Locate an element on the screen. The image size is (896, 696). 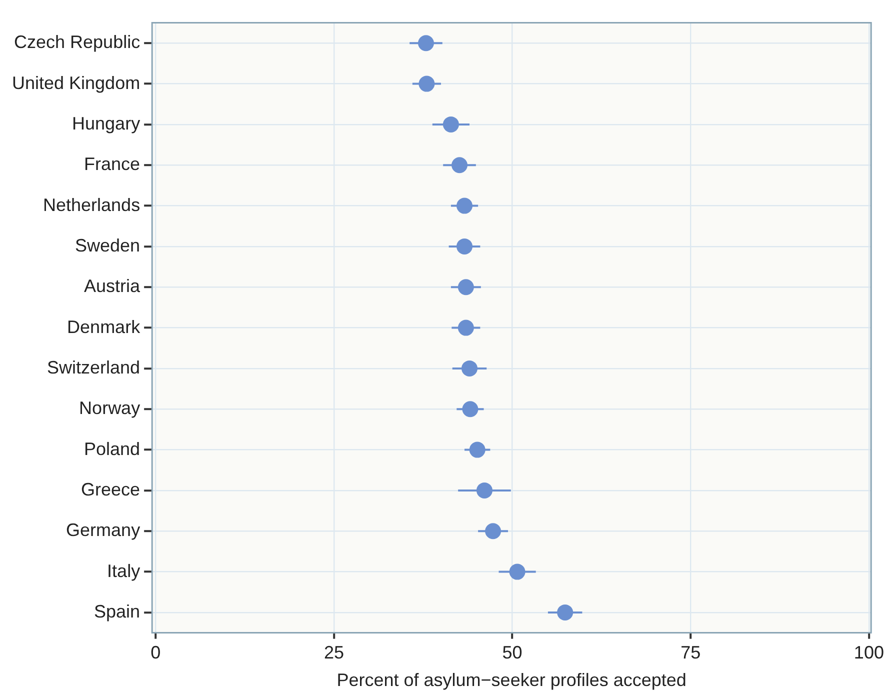
y-tick-label: France is located at coordinates (112, 164).